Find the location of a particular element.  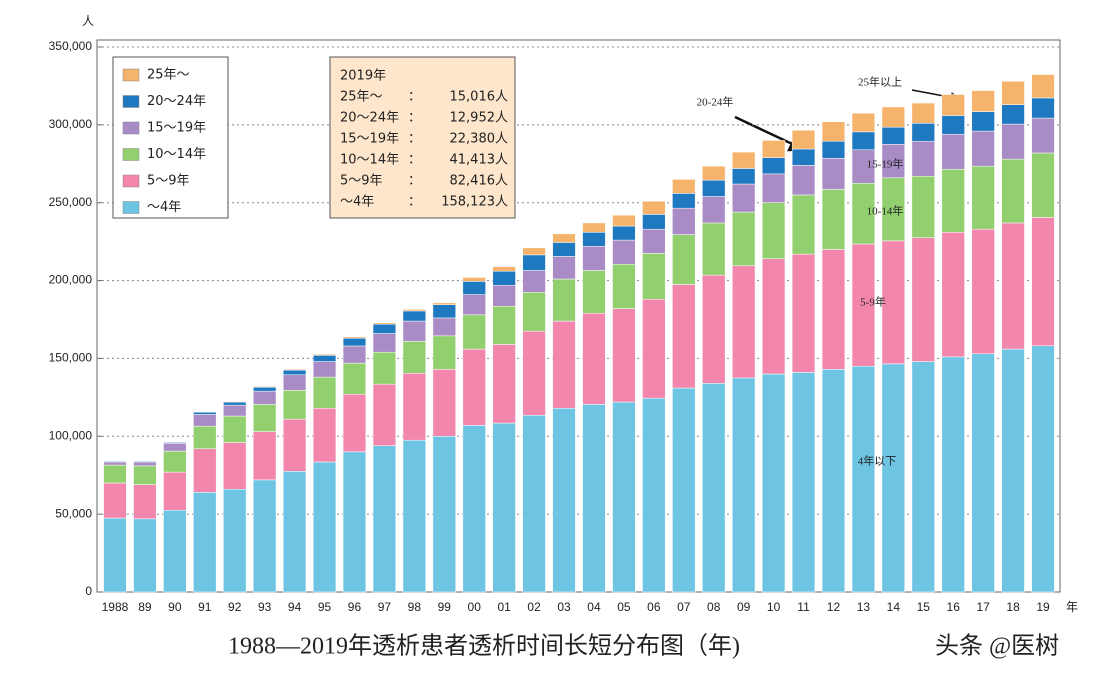

x-tick-label: 05 is located at coordinates (624, 607).